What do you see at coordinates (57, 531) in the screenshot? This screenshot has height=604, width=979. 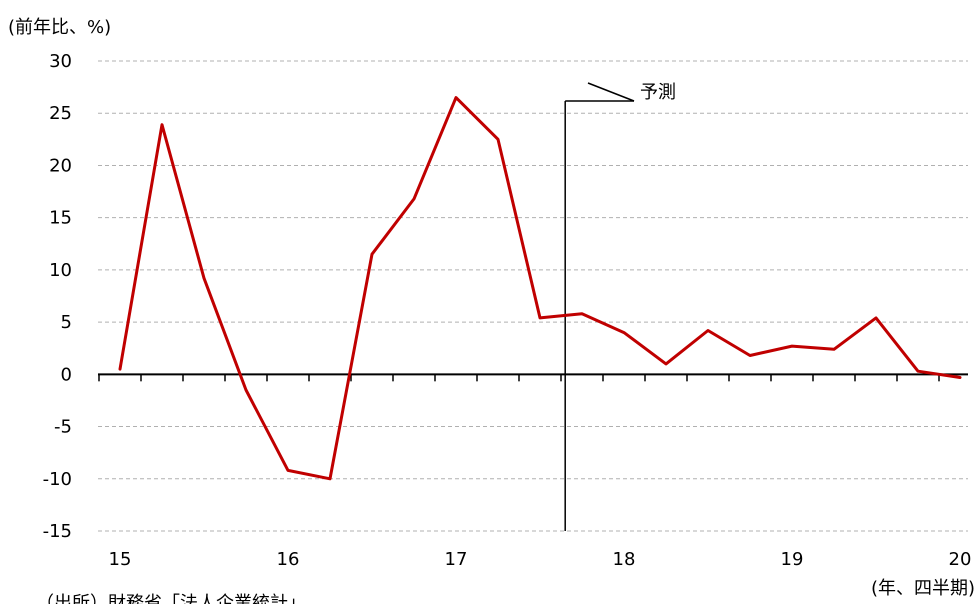 I see `y-tick-label: -15` at bounding box center [57, 531].